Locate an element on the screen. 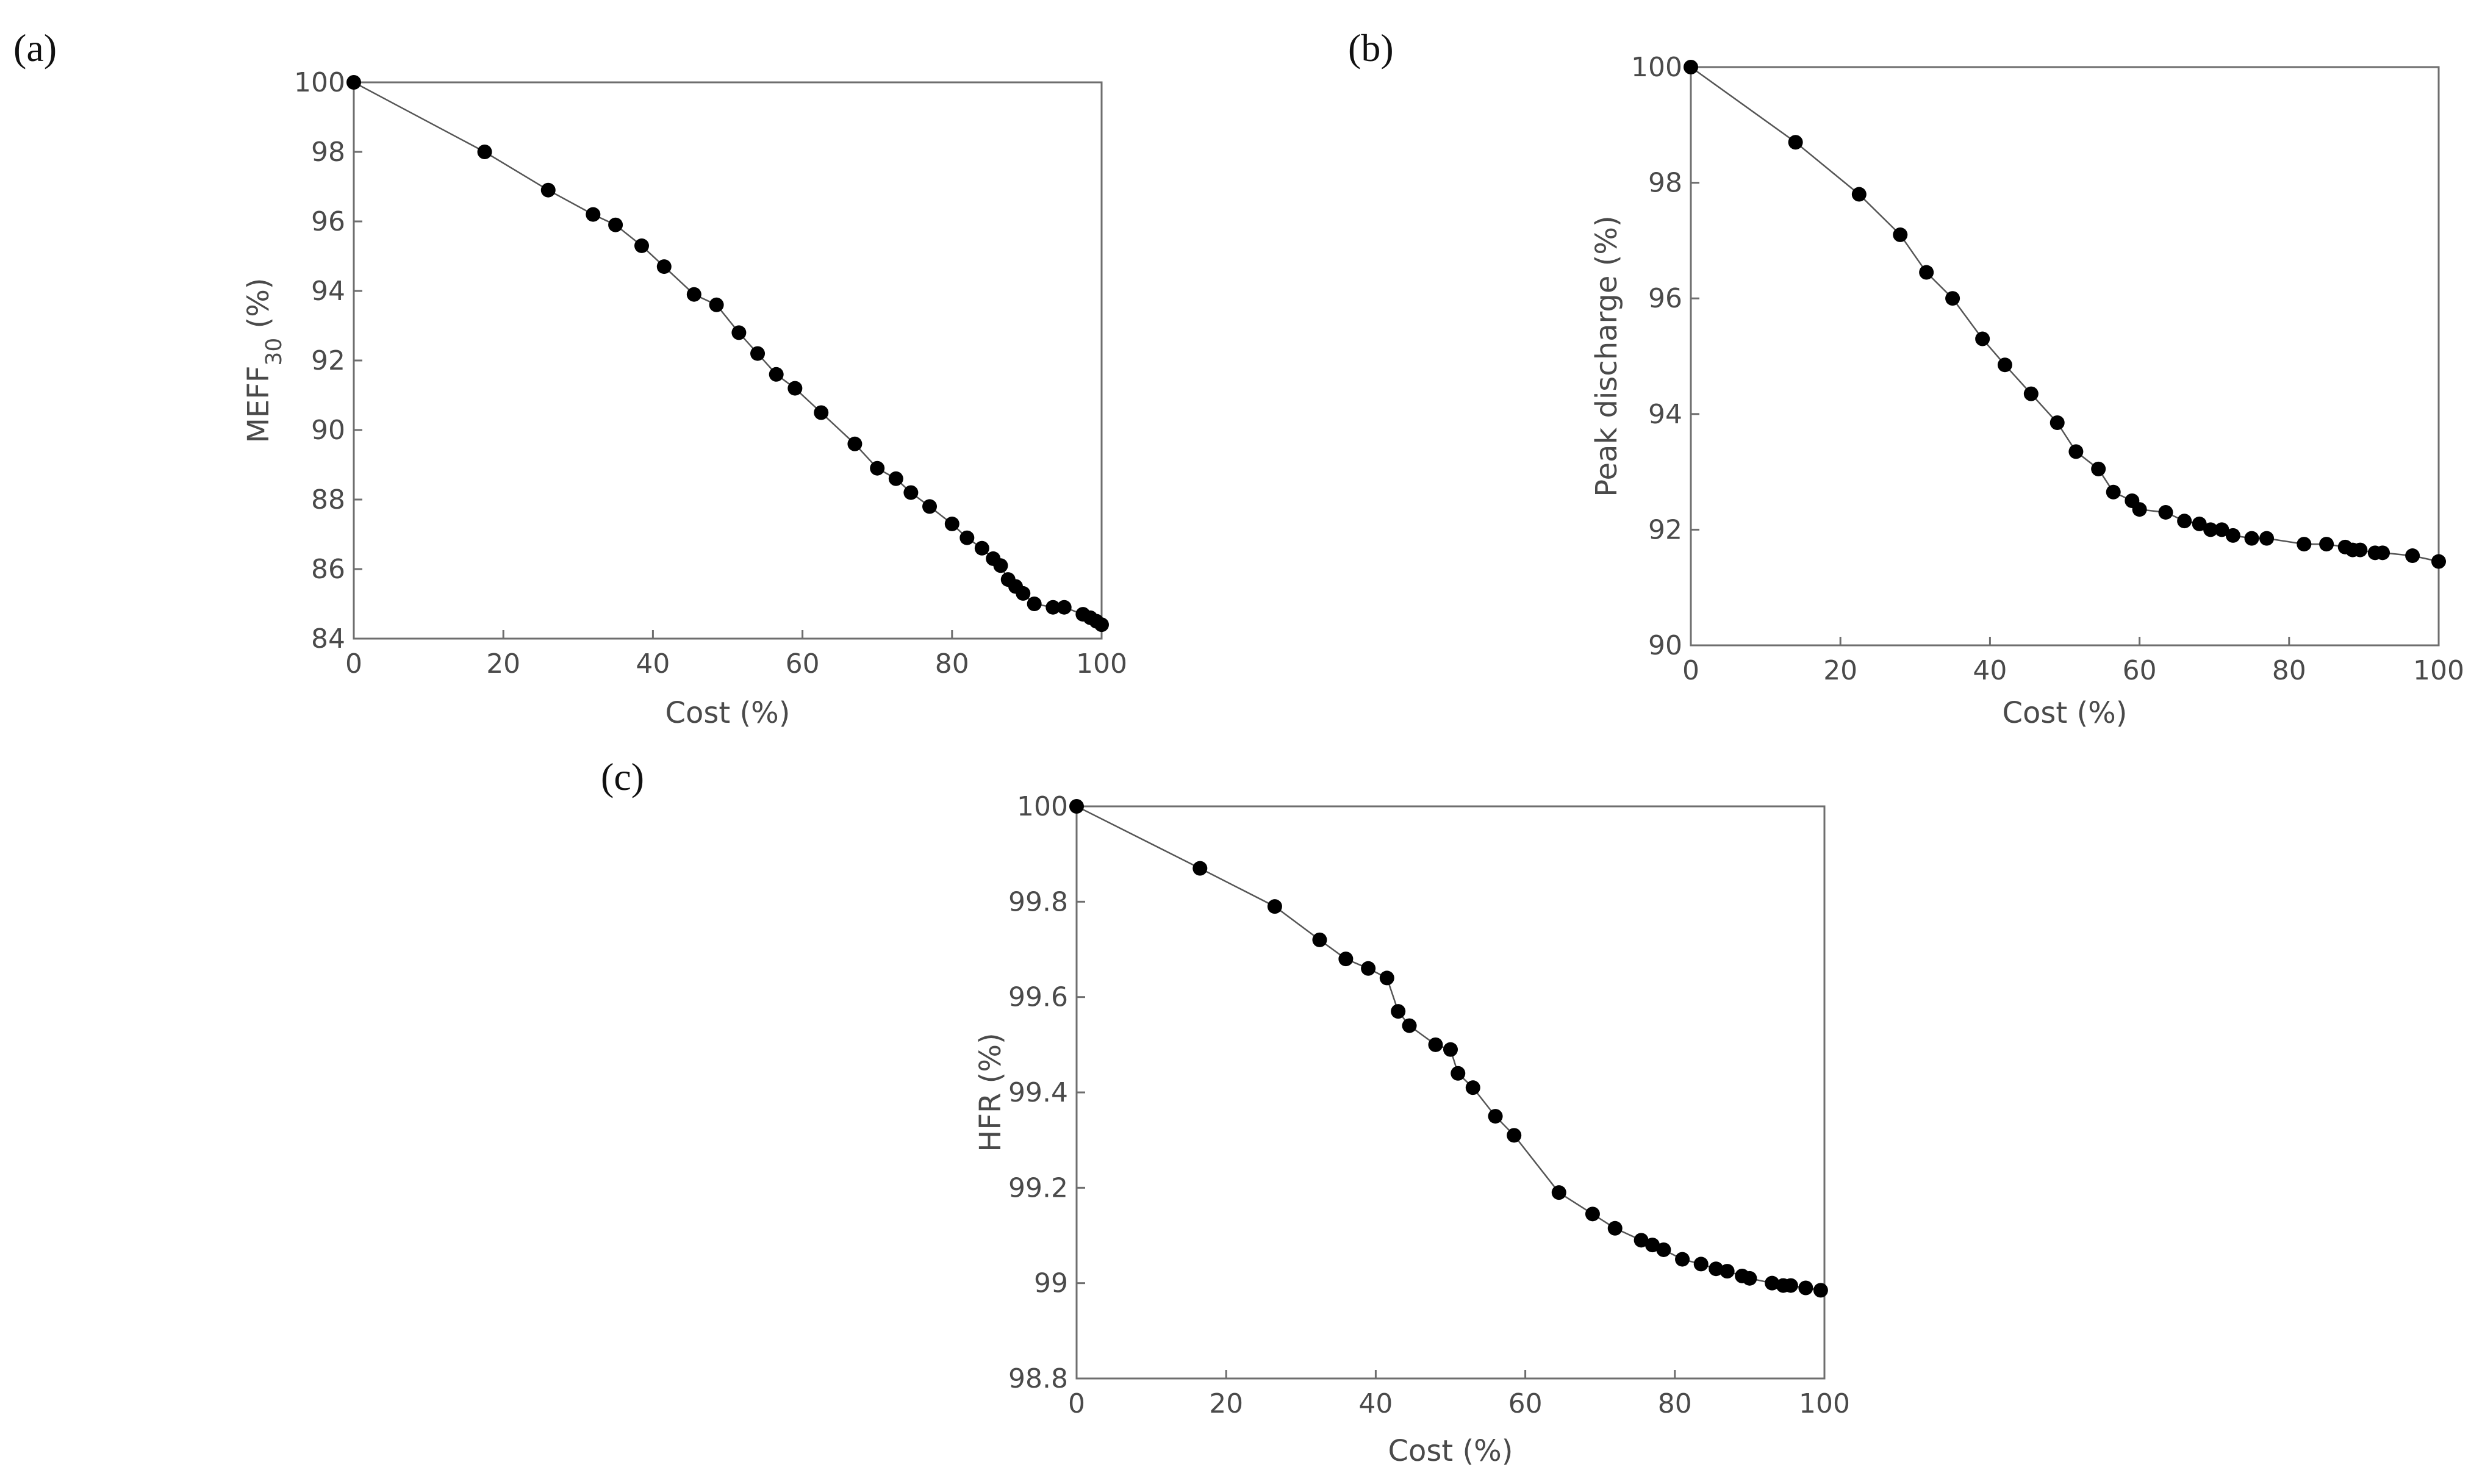 Image resolution: width=2471 pixels, height=1484 pixels. y-tick-label: 99.4 is located at coordinates (1038, 1092).